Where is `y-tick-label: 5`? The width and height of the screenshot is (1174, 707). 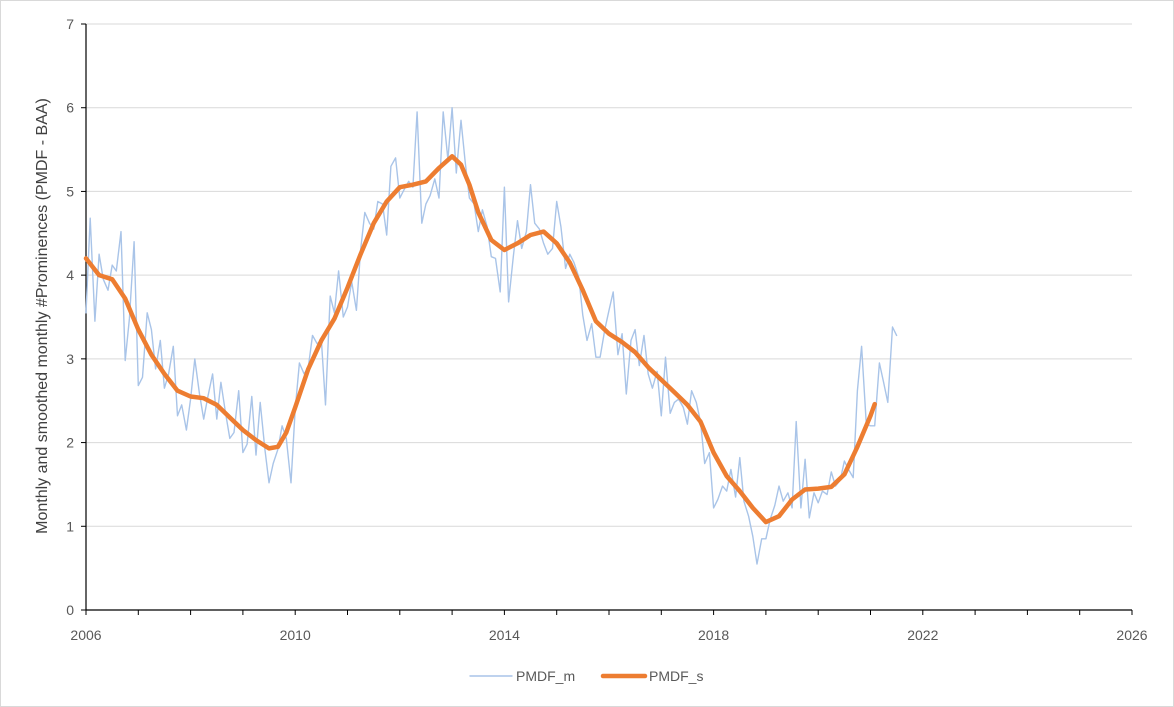
y-tick-label: 5 is located at coordinates (70, 191).